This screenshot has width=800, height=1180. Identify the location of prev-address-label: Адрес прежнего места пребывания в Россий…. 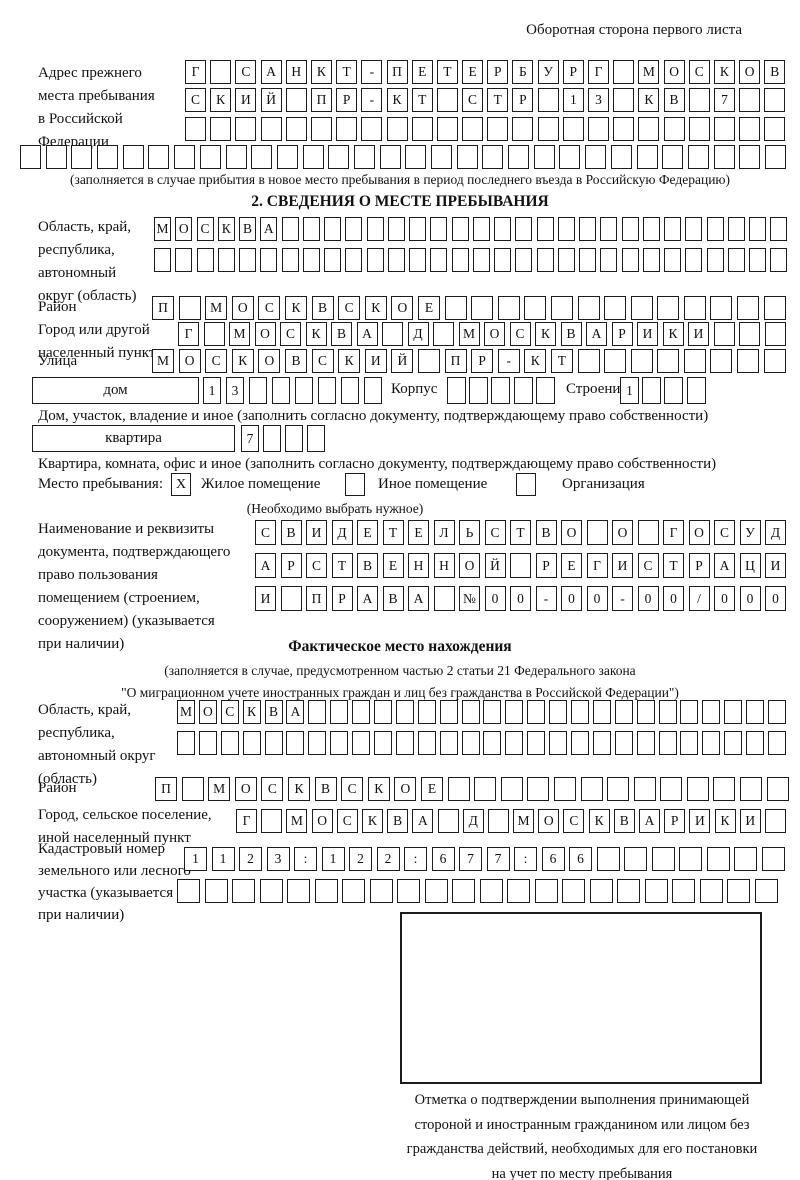
(96, 107).